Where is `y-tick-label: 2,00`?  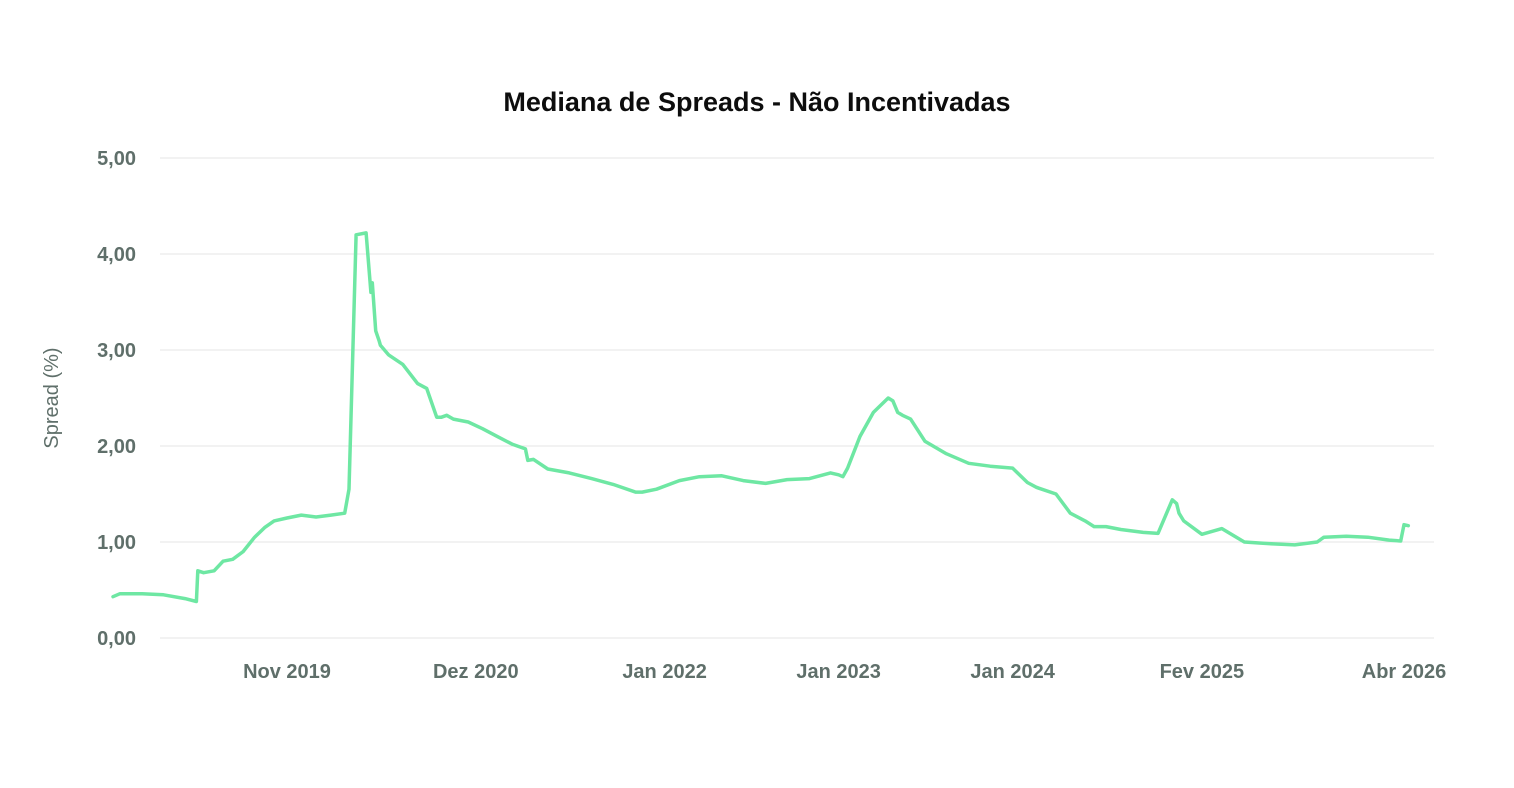
y-tick-label: 2,00 is located at coordinates (116, 447).